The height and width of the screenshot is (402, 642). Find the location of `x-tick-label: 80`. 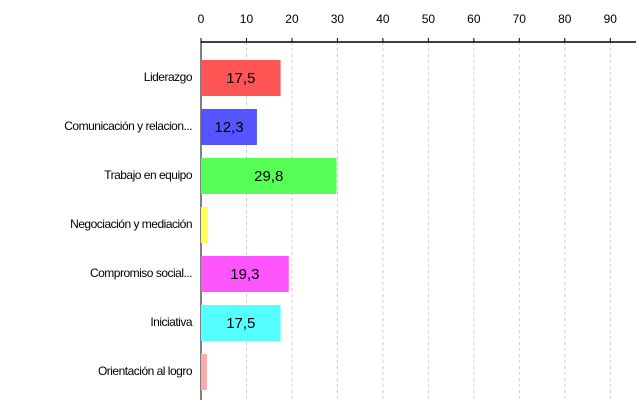

x-tick-label: 80 is located at coordinates (565, 19).